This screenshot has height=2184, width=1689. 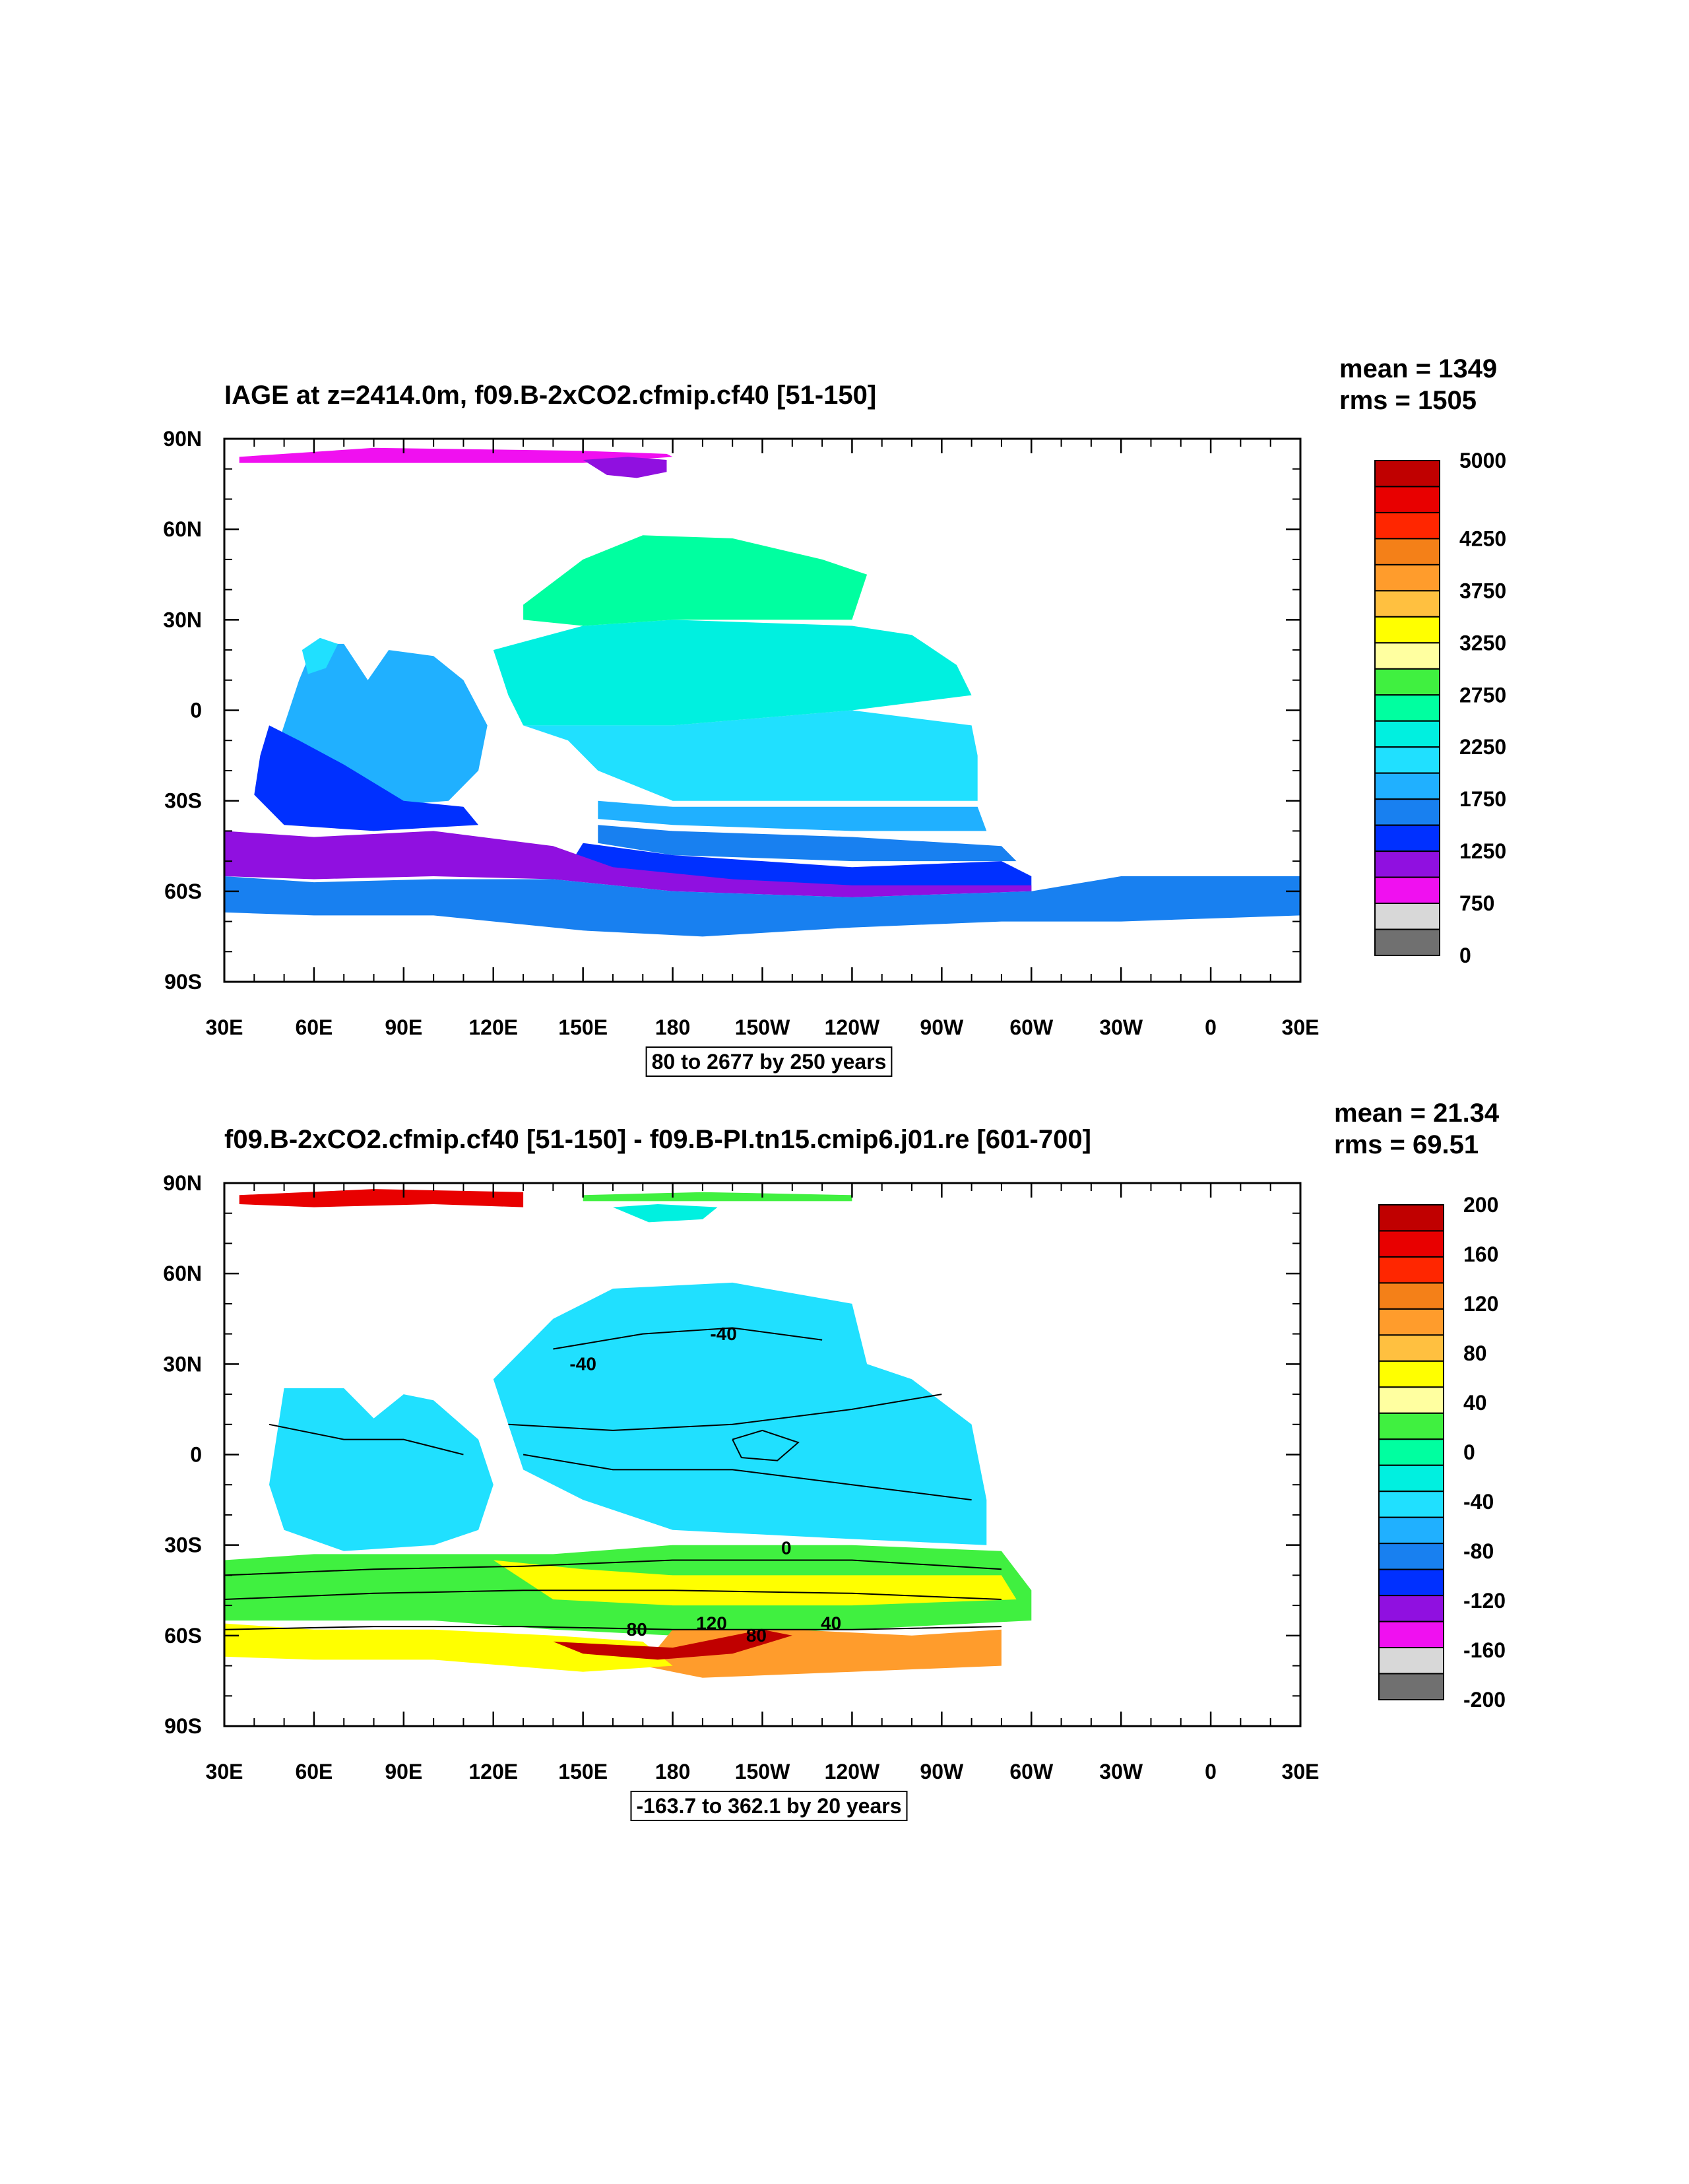 I want to click on contour-info: -163.7 to 362.1 by 20 years, so click(x=768, y=1806).